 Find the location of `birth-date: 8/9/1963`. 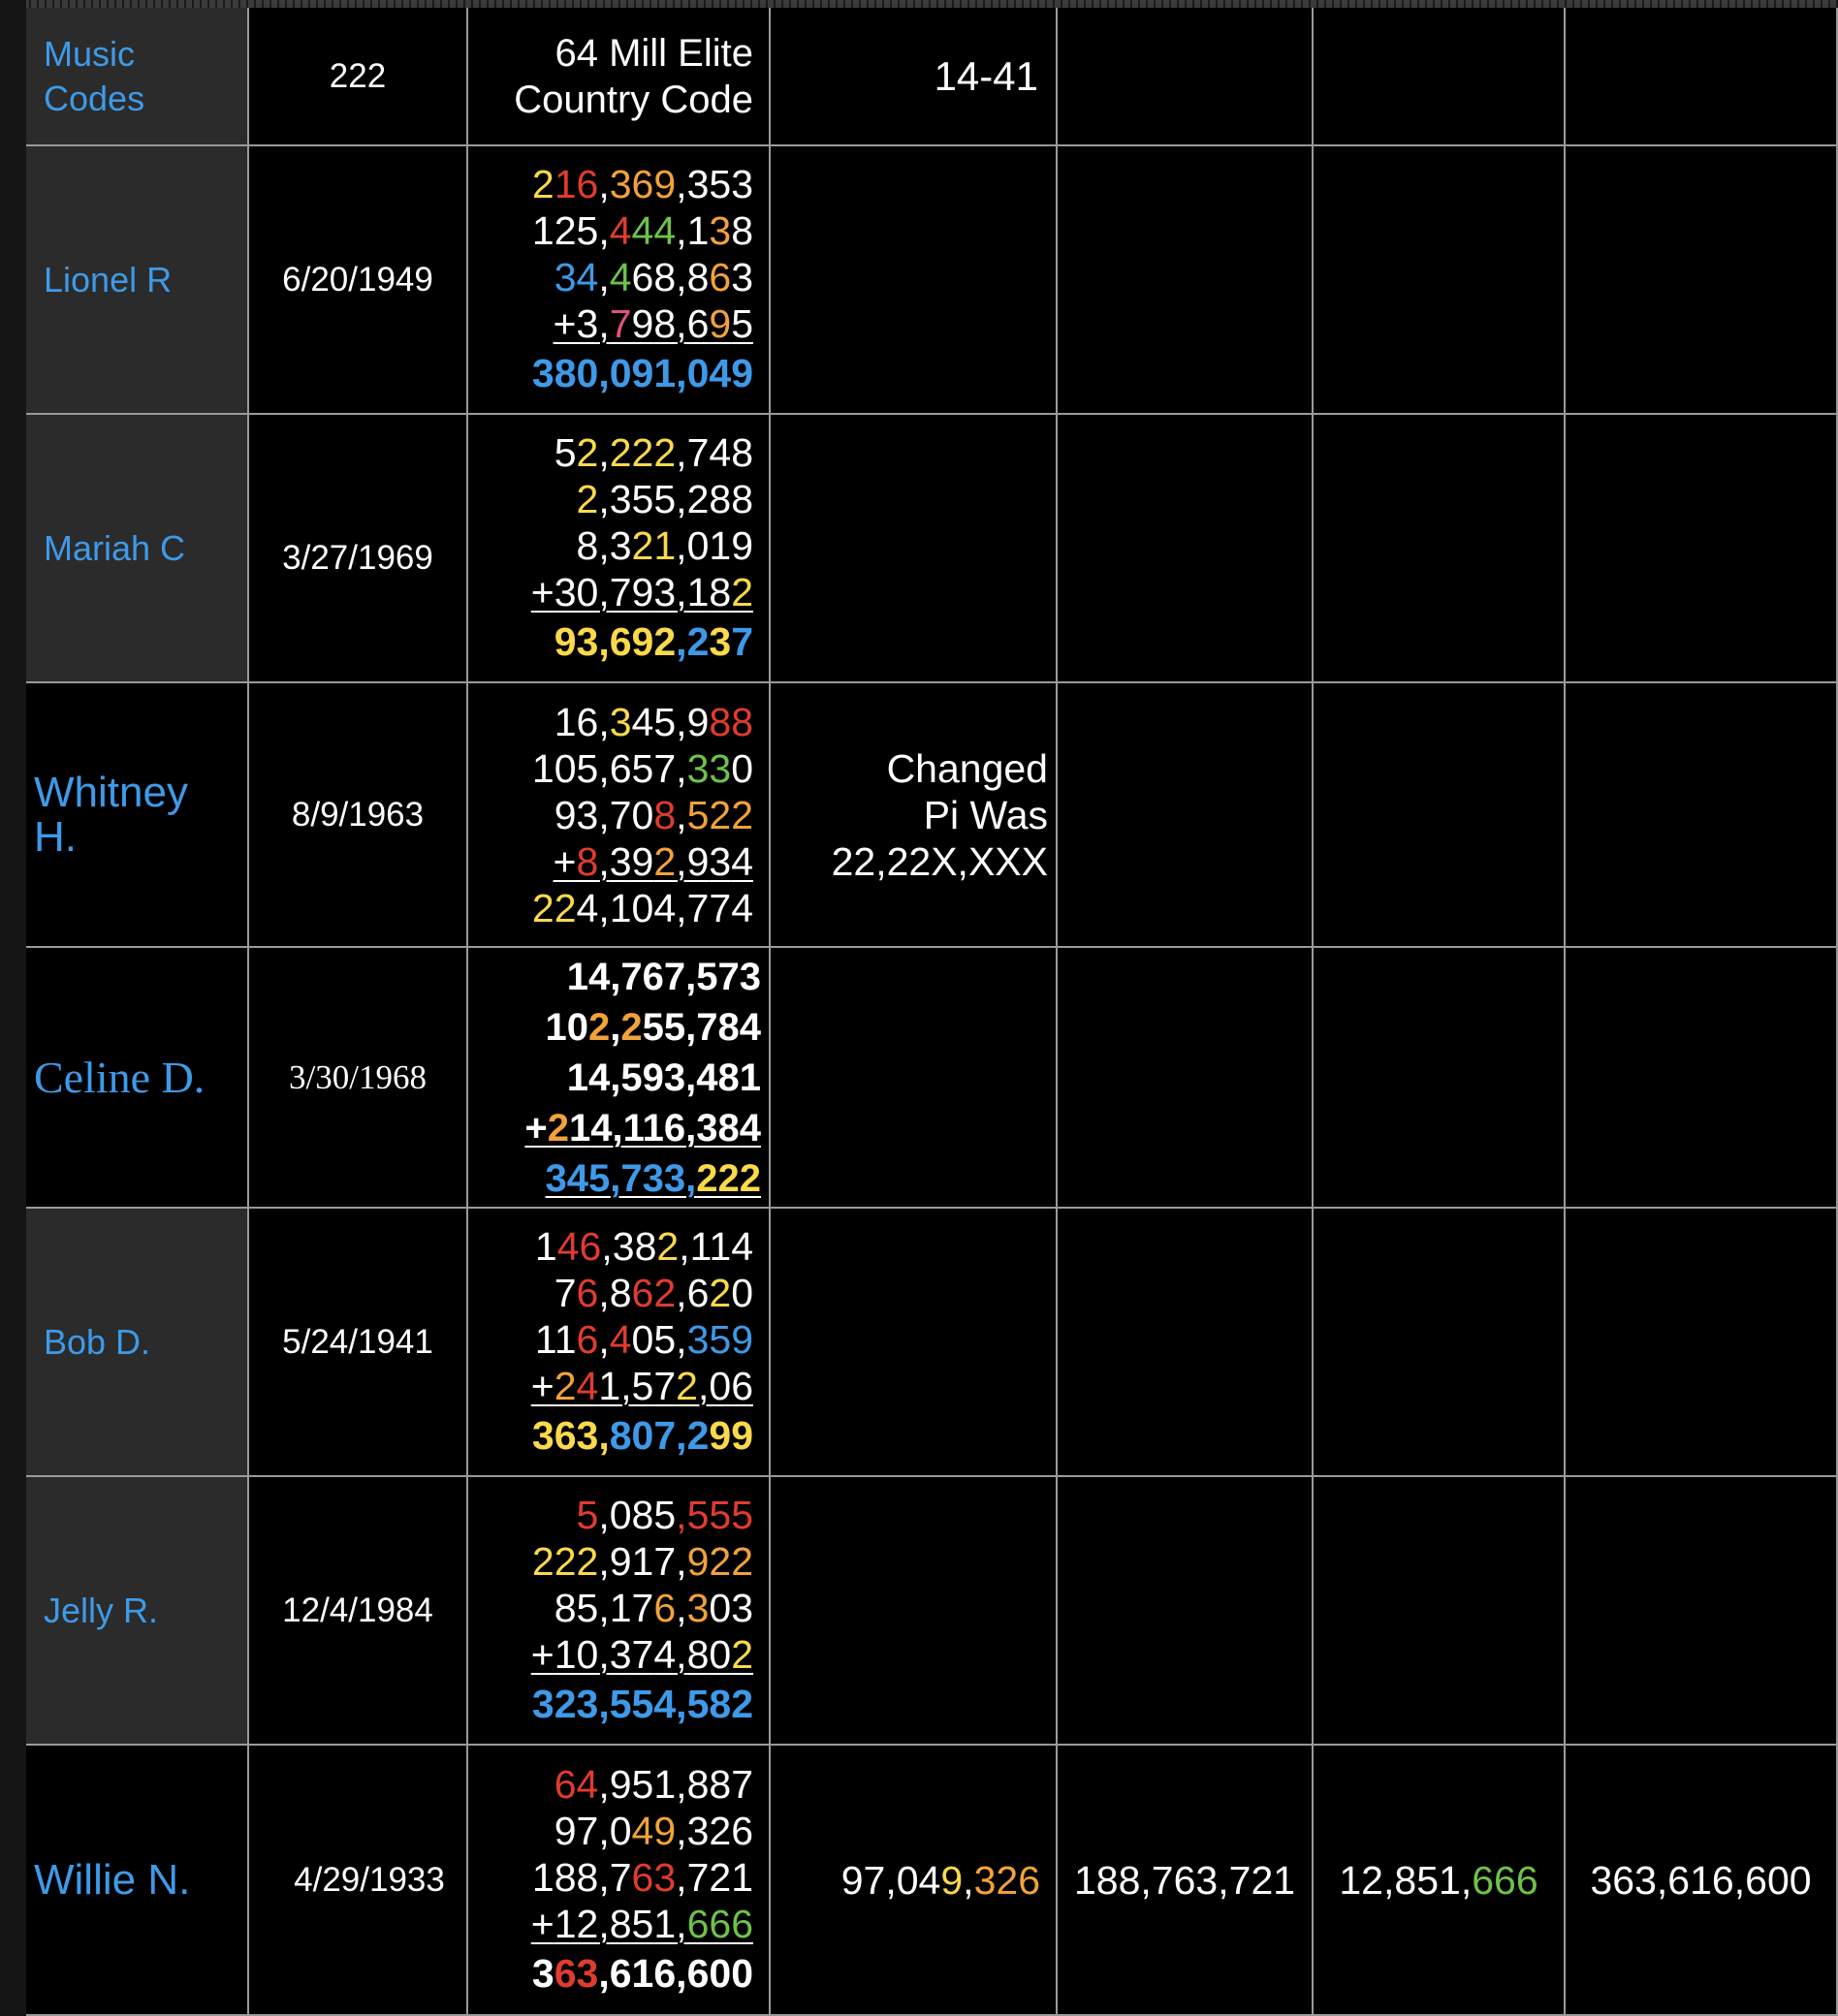

birth-date: 8/9/1963 is located at coordinates (358, 814).